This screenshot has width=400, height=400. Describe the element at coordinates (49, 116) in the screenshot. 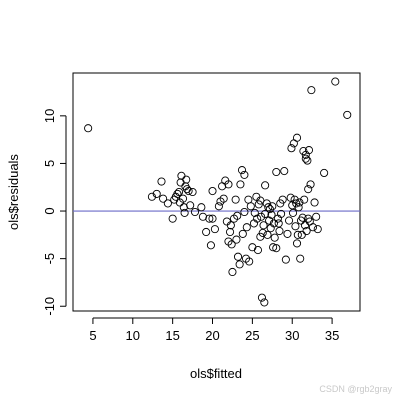

I see `y-tick-label: 10` at that location.